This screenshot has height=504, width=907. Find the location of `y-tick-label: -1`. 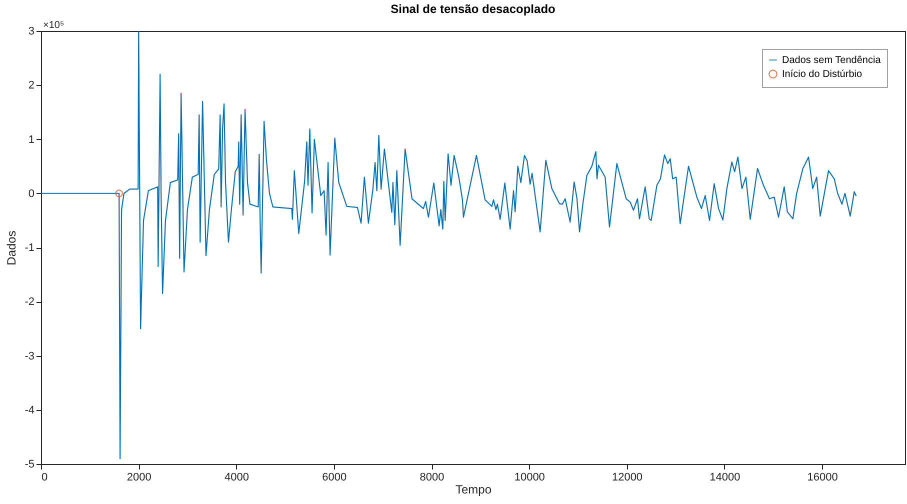

y-tick-label: -1 is located at coordinates (29, 248).